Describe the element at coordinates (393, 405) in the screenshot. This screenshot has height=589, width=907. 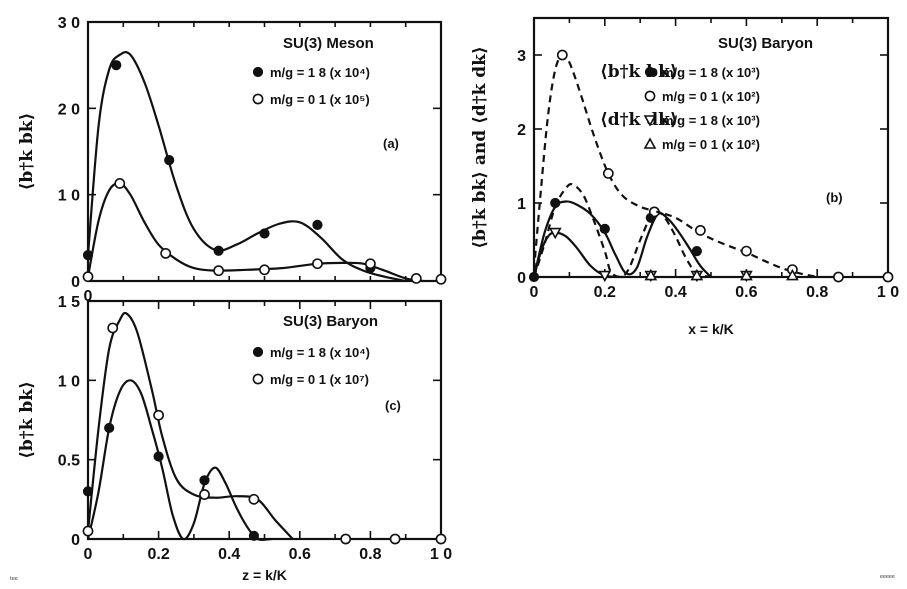
I see `panel-label: (c)` at that location.